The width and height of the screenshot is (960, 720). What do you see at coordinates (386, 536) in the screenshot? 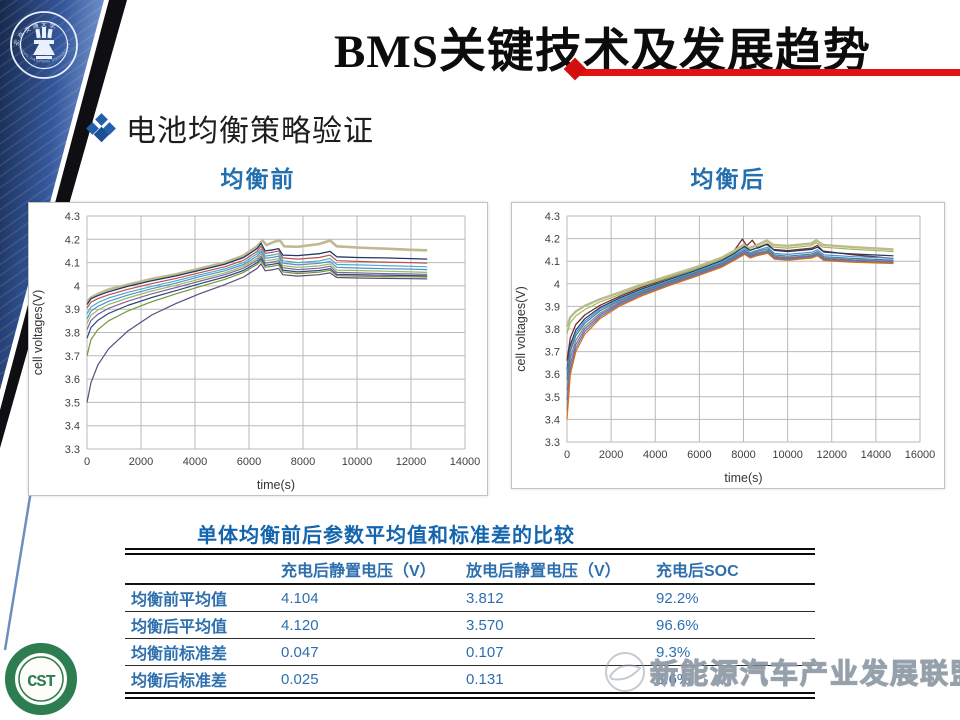
I see `table-title: 单体均衡前后参数平均值和标准差的比较` at bounding box center [386, 536].